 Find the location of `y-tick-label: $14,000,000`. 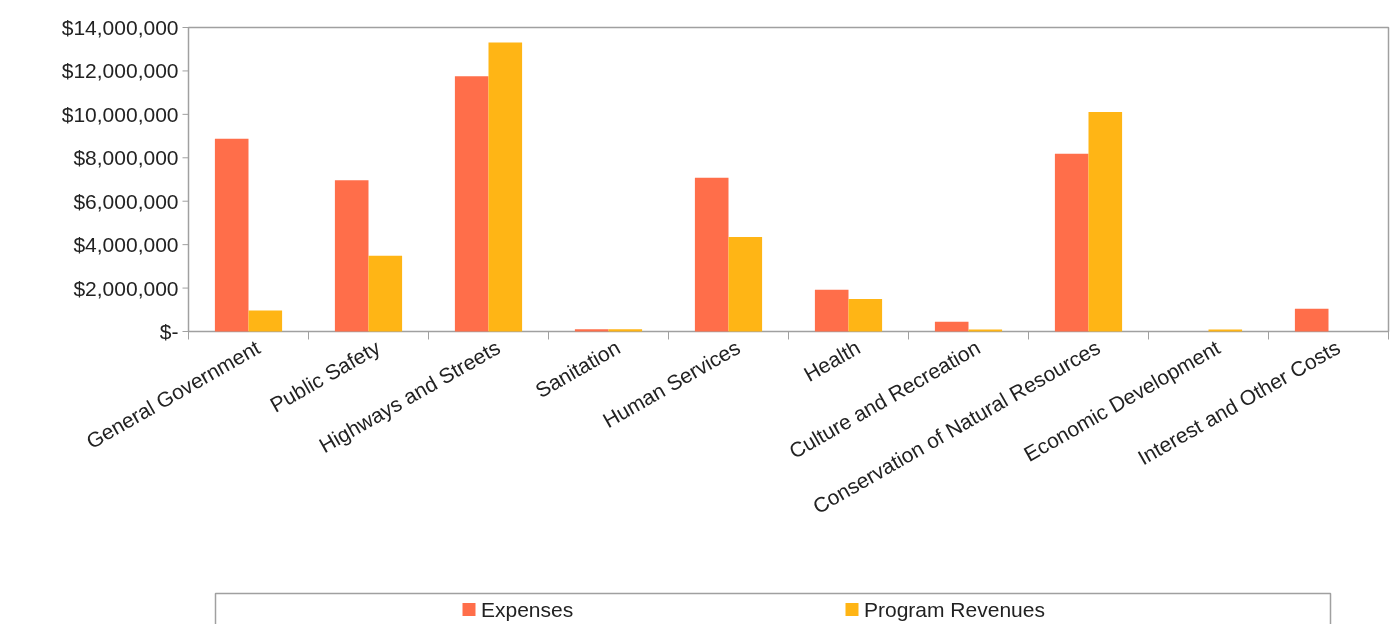

y-tick-label: $14,000,000 is located at coordinates (120, 27).